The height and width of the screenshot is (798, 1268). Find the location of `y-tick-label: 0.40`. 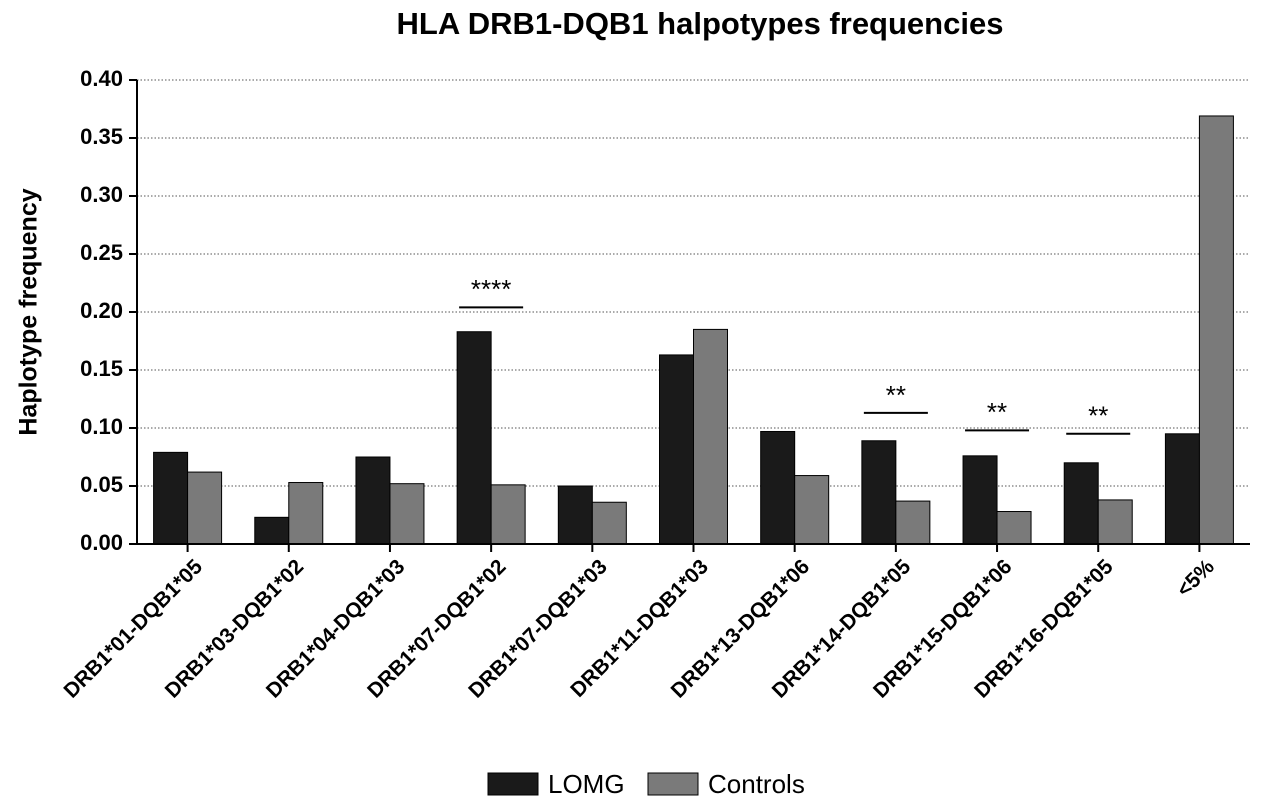

y-tick-label: 0.40 is located at coordinates (101, 78).